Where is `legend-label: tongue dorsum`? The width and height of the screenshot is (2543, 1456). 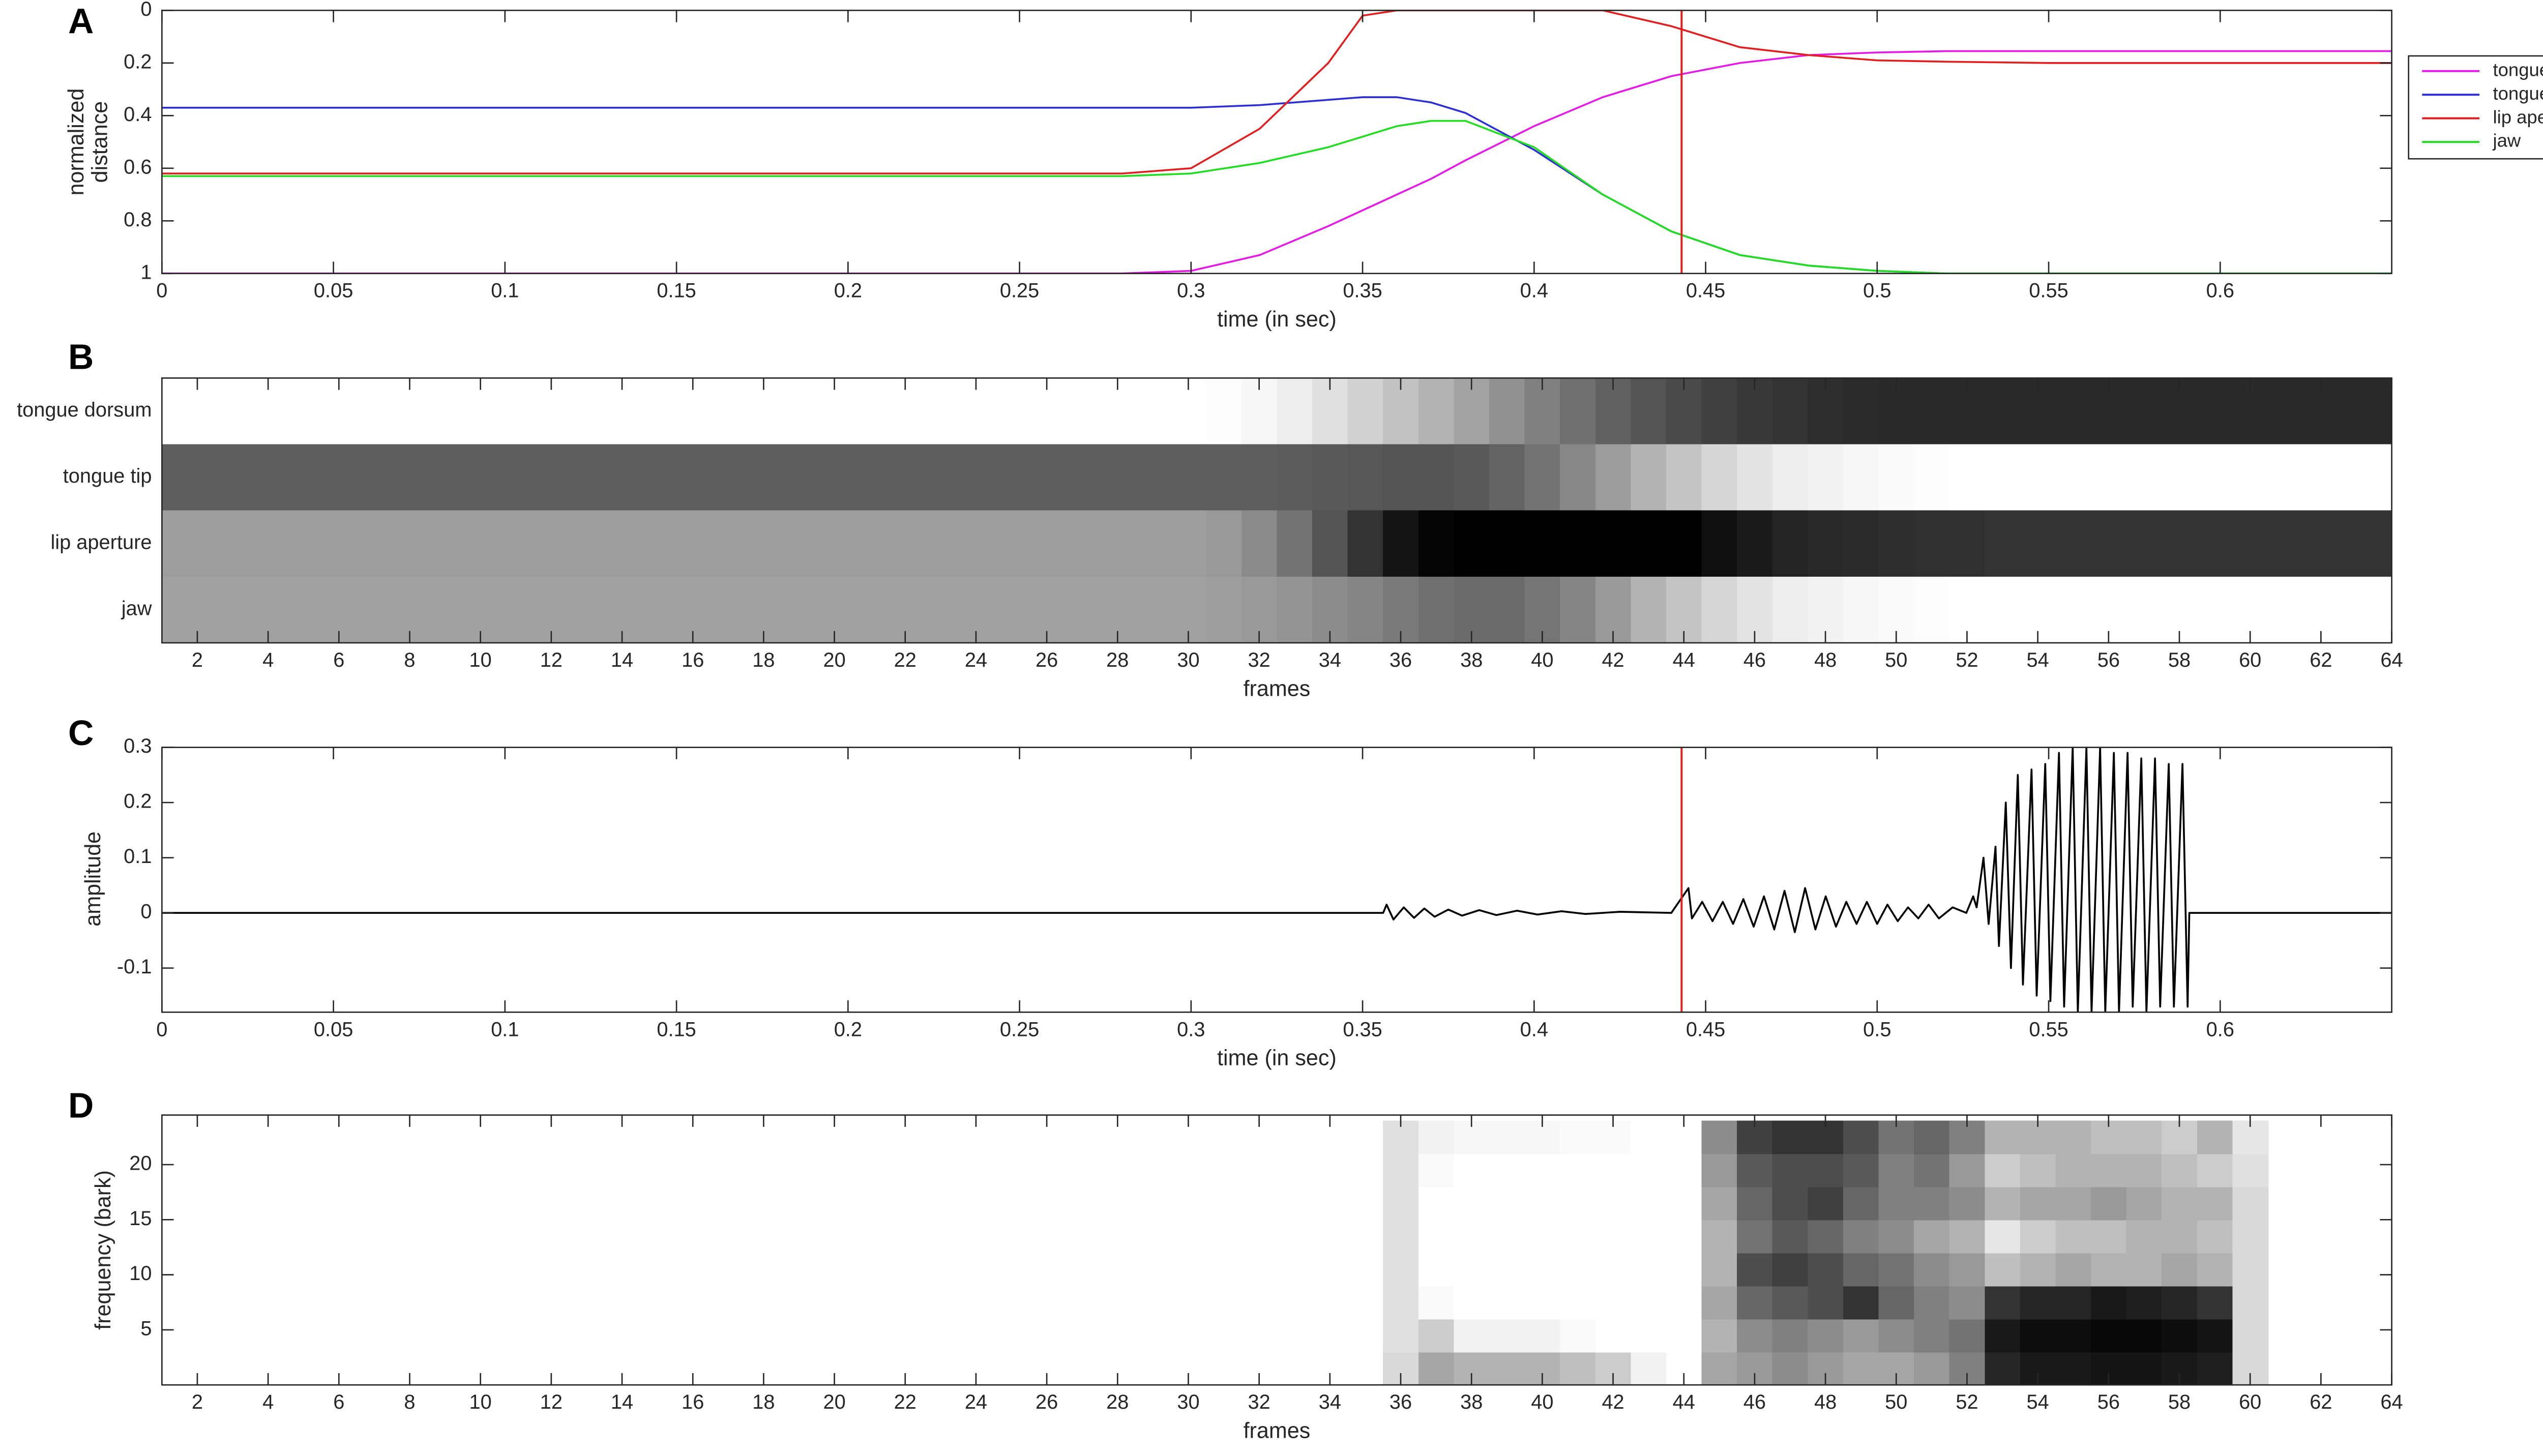 legend-label: tongue dorsum is located at coordinates (2518, 69).